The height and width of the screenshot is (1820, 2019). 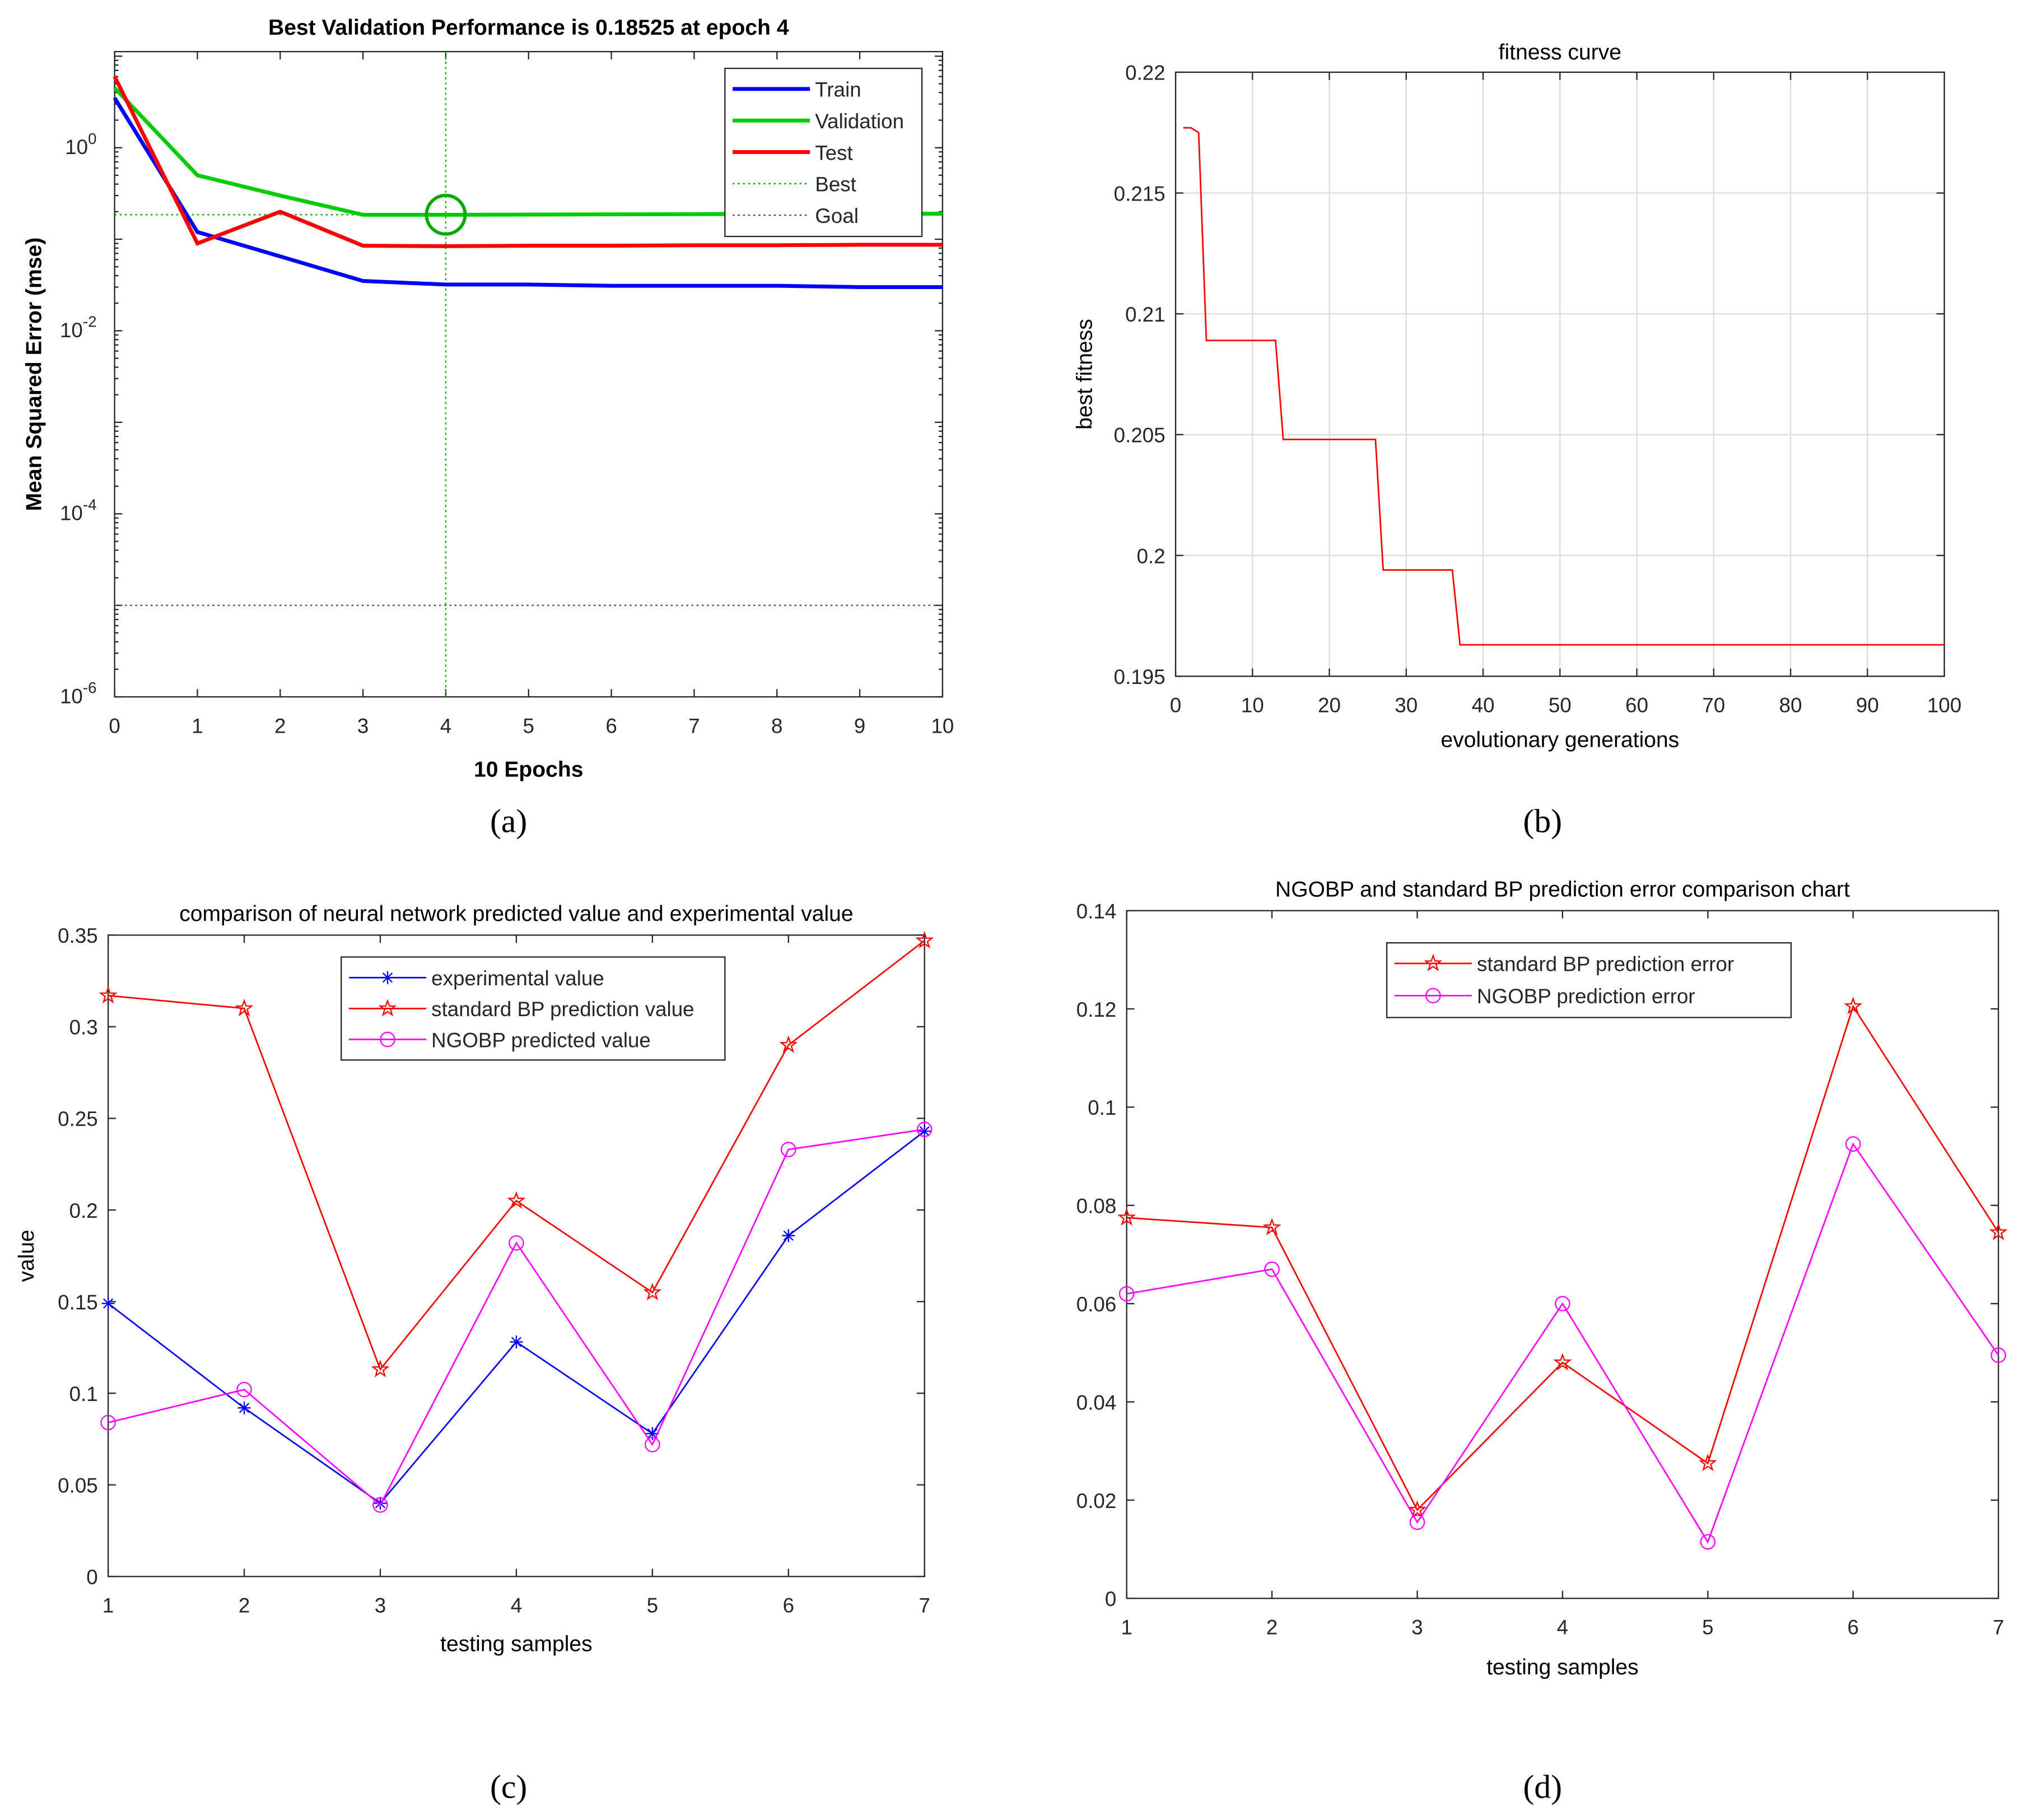 I want to click on series-line-standard-bp-prediction-value, so click(x=517, y=1156).